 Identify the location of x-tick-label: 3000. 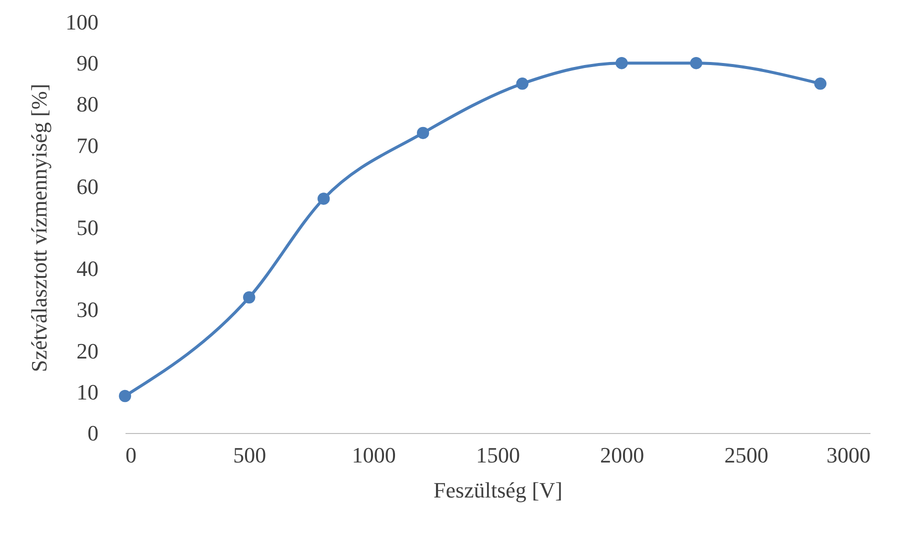
(848, 455).